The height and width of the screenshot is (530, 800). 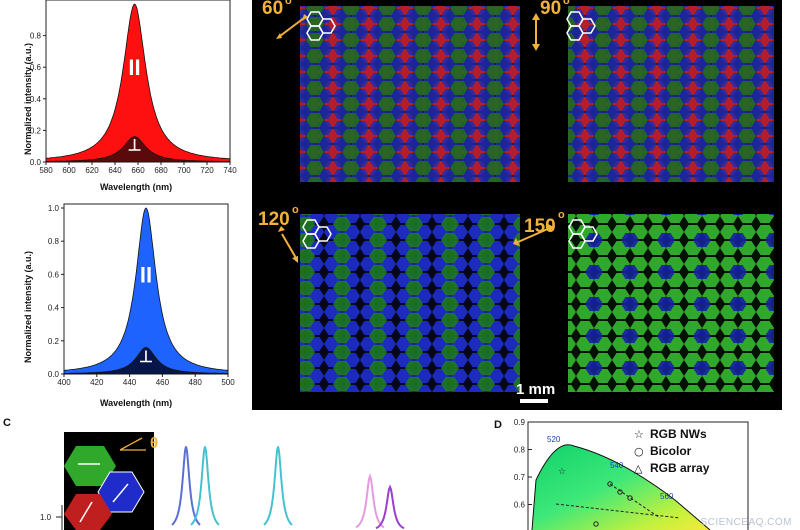 What do you see at coordinates (278, 233) in the screenshot?
I see `angle-label-120: 120 o` at bounding box center [278, 233].